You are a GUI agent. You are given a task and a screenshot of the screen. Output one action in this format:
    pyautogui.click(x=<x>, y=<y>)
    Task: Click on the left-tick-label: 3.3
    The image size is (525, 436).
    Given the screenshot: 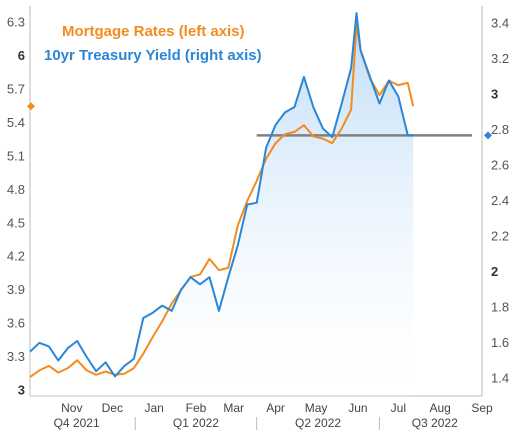 What is the action you would take?
    pyautogui.click(x=16, y=356)
    